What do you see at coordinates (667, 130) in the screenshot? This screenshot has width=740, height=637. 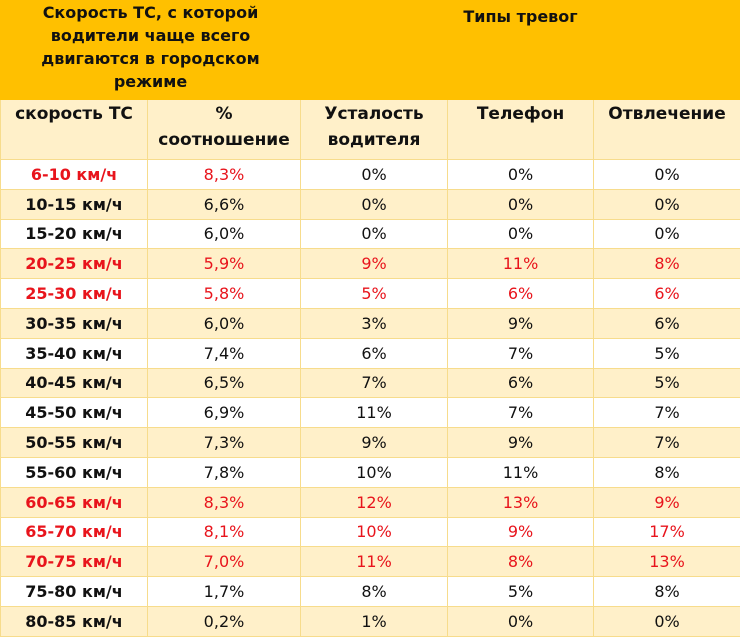 I see `column-header-distraction: Отвлечение` at bounding box center [667, 130].